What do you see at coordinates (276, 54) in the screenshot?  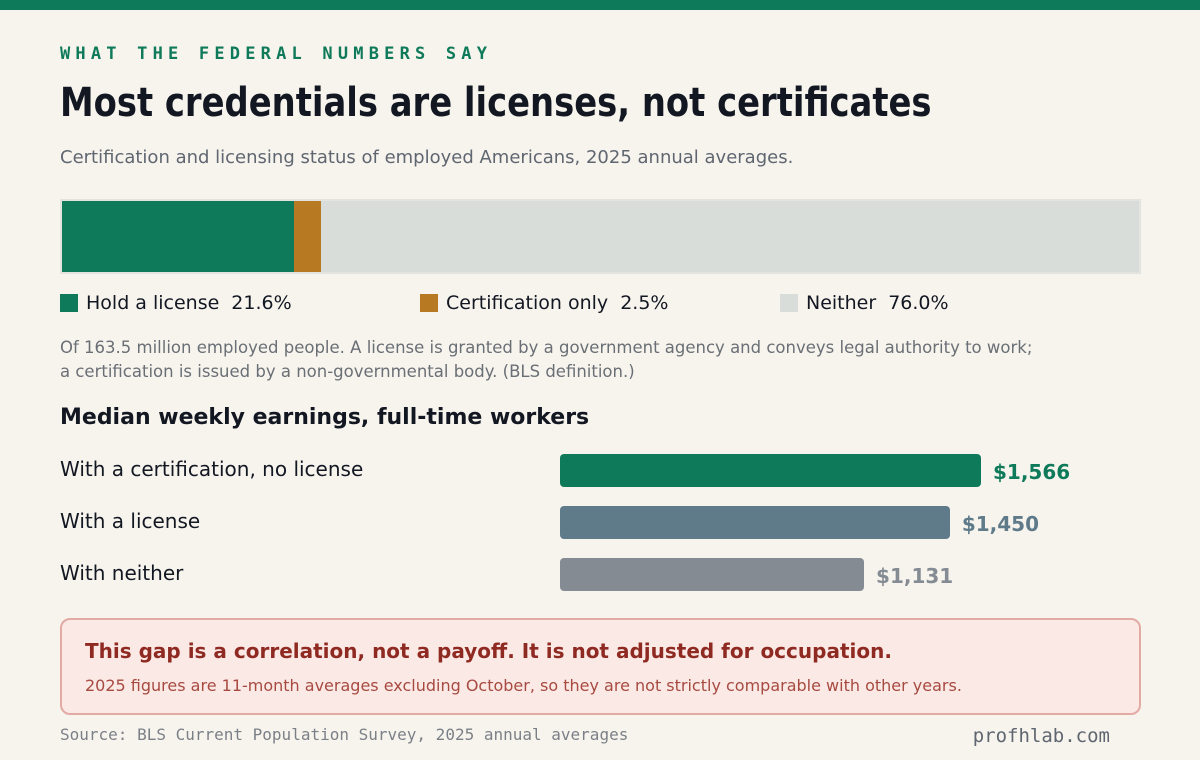 I see `kicker: WHAT THE FEDERAL NUMBERS SAY` at bounding box center [276, 54].